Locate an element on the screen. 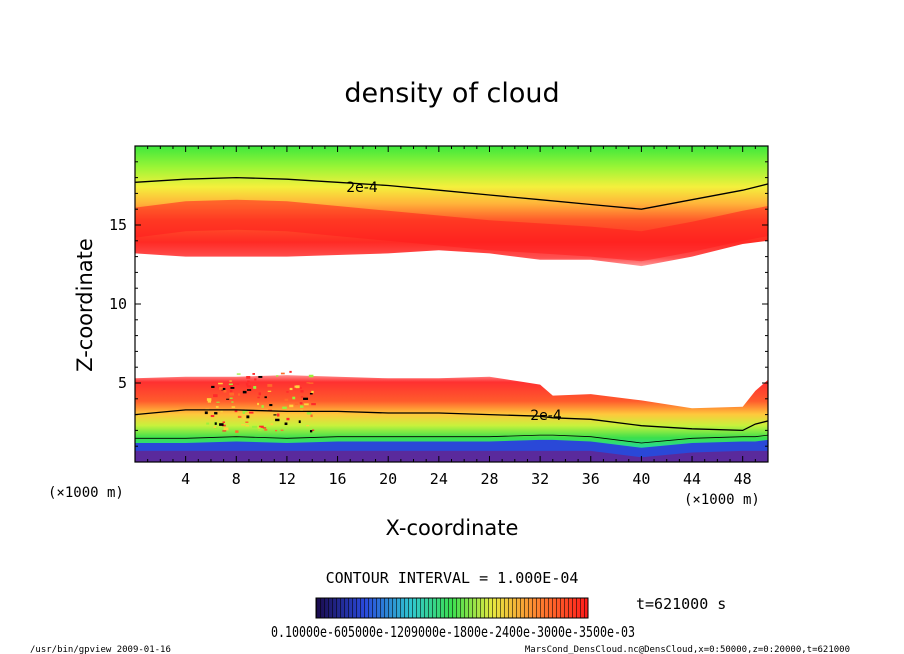  upper-contour-line is located at coordinates (451, 193).